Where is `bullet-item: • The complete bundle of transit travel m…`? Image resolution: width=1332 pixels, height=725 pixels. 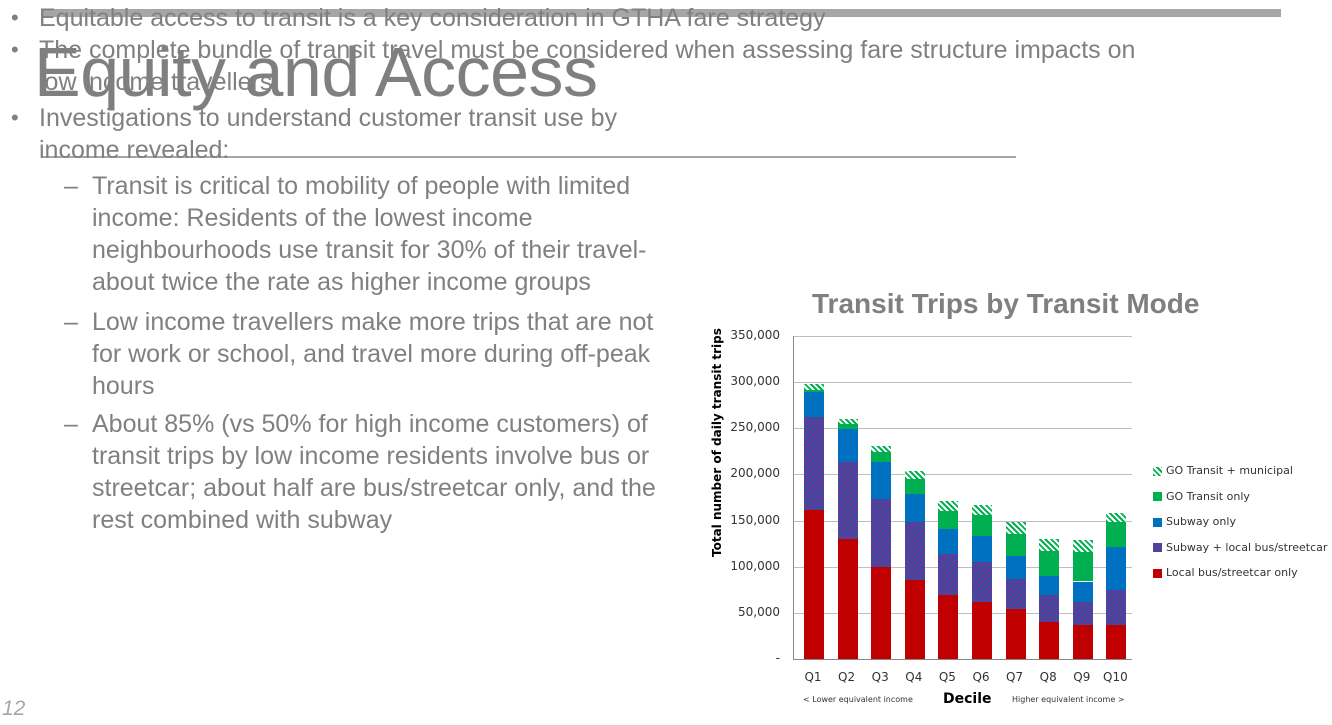 bullet-item: • The complete bundle of transit travel m… is located at coordinates (573, 66).